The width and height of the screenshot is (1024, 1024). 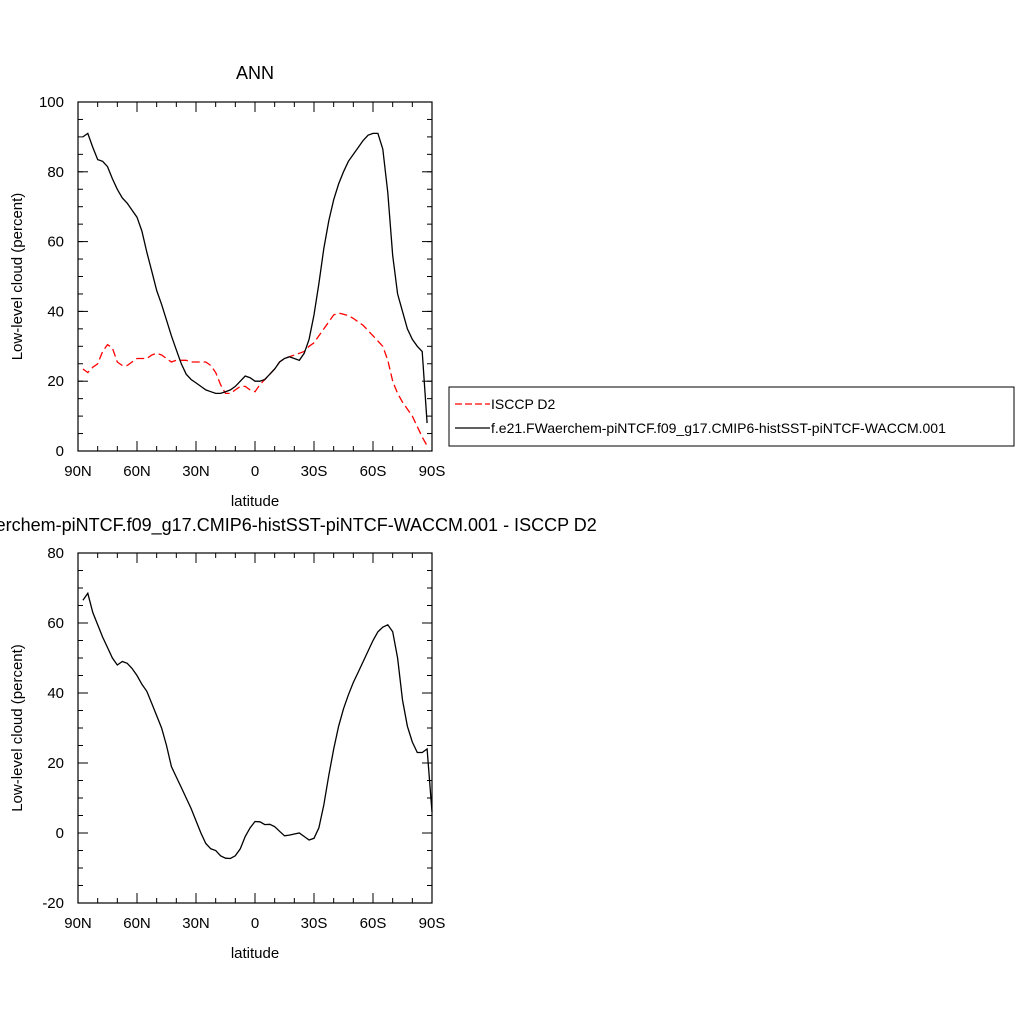 What do you see at coordinates (53, 903) in the screenshot?
I see `y-tick-label: -20` at bounding box center [53, 903].